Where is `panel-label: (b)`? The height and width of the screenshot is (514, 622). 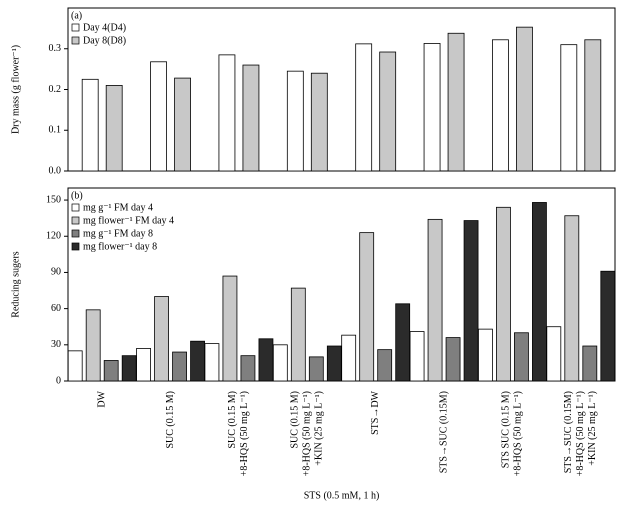 panel-label: (b) is located at coordinates (77, 195).